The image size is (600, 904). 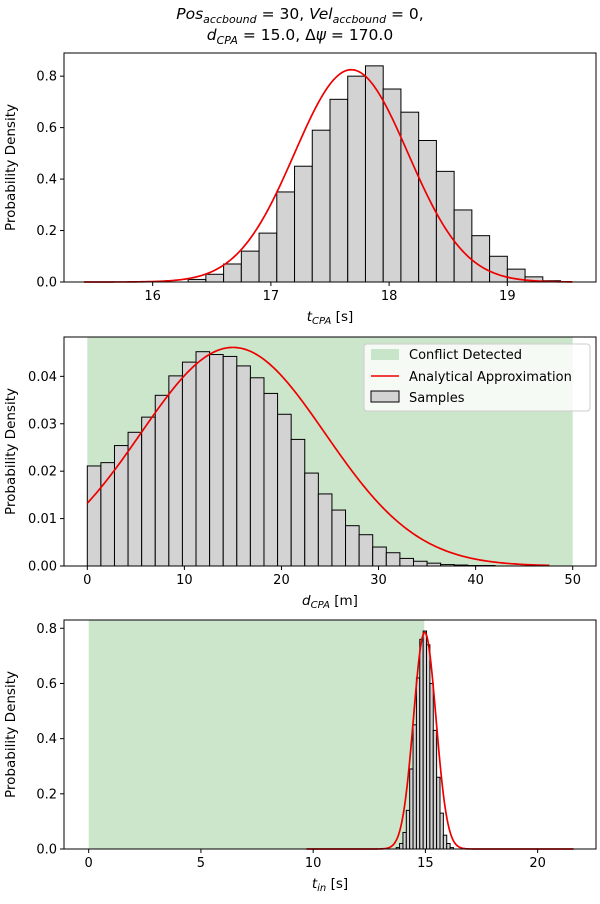 What do you see at coordinates (475, 580) in the screenshot?
I see `x-tick-label: 40` at bounding box center [475, 580].